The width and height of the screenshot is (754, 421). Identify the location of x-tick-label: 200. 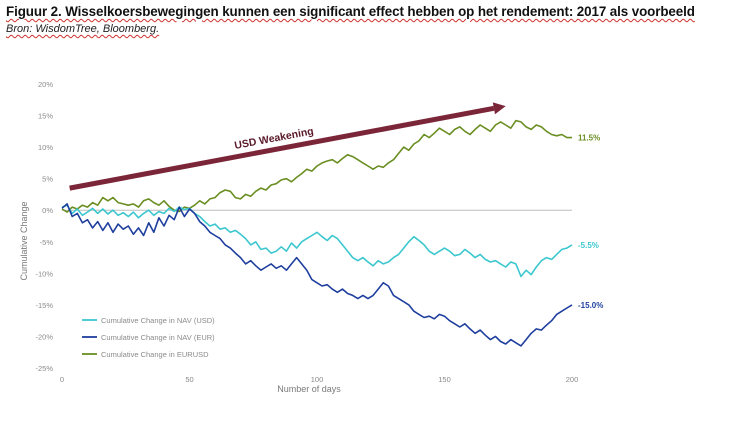
(572, 379).